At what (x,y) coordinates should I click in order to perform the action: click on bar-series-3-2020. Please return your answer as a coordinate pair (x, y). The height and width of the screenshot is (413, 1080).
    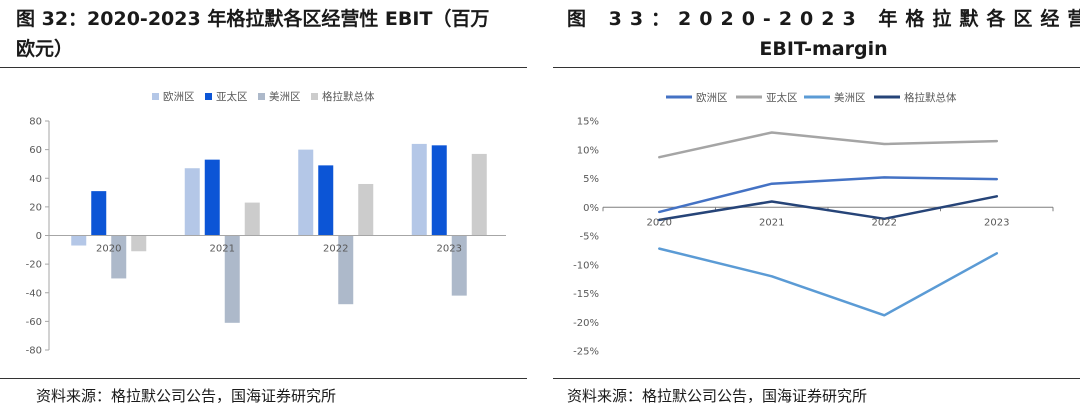
    Looking at the image, I should click on (119, 257).